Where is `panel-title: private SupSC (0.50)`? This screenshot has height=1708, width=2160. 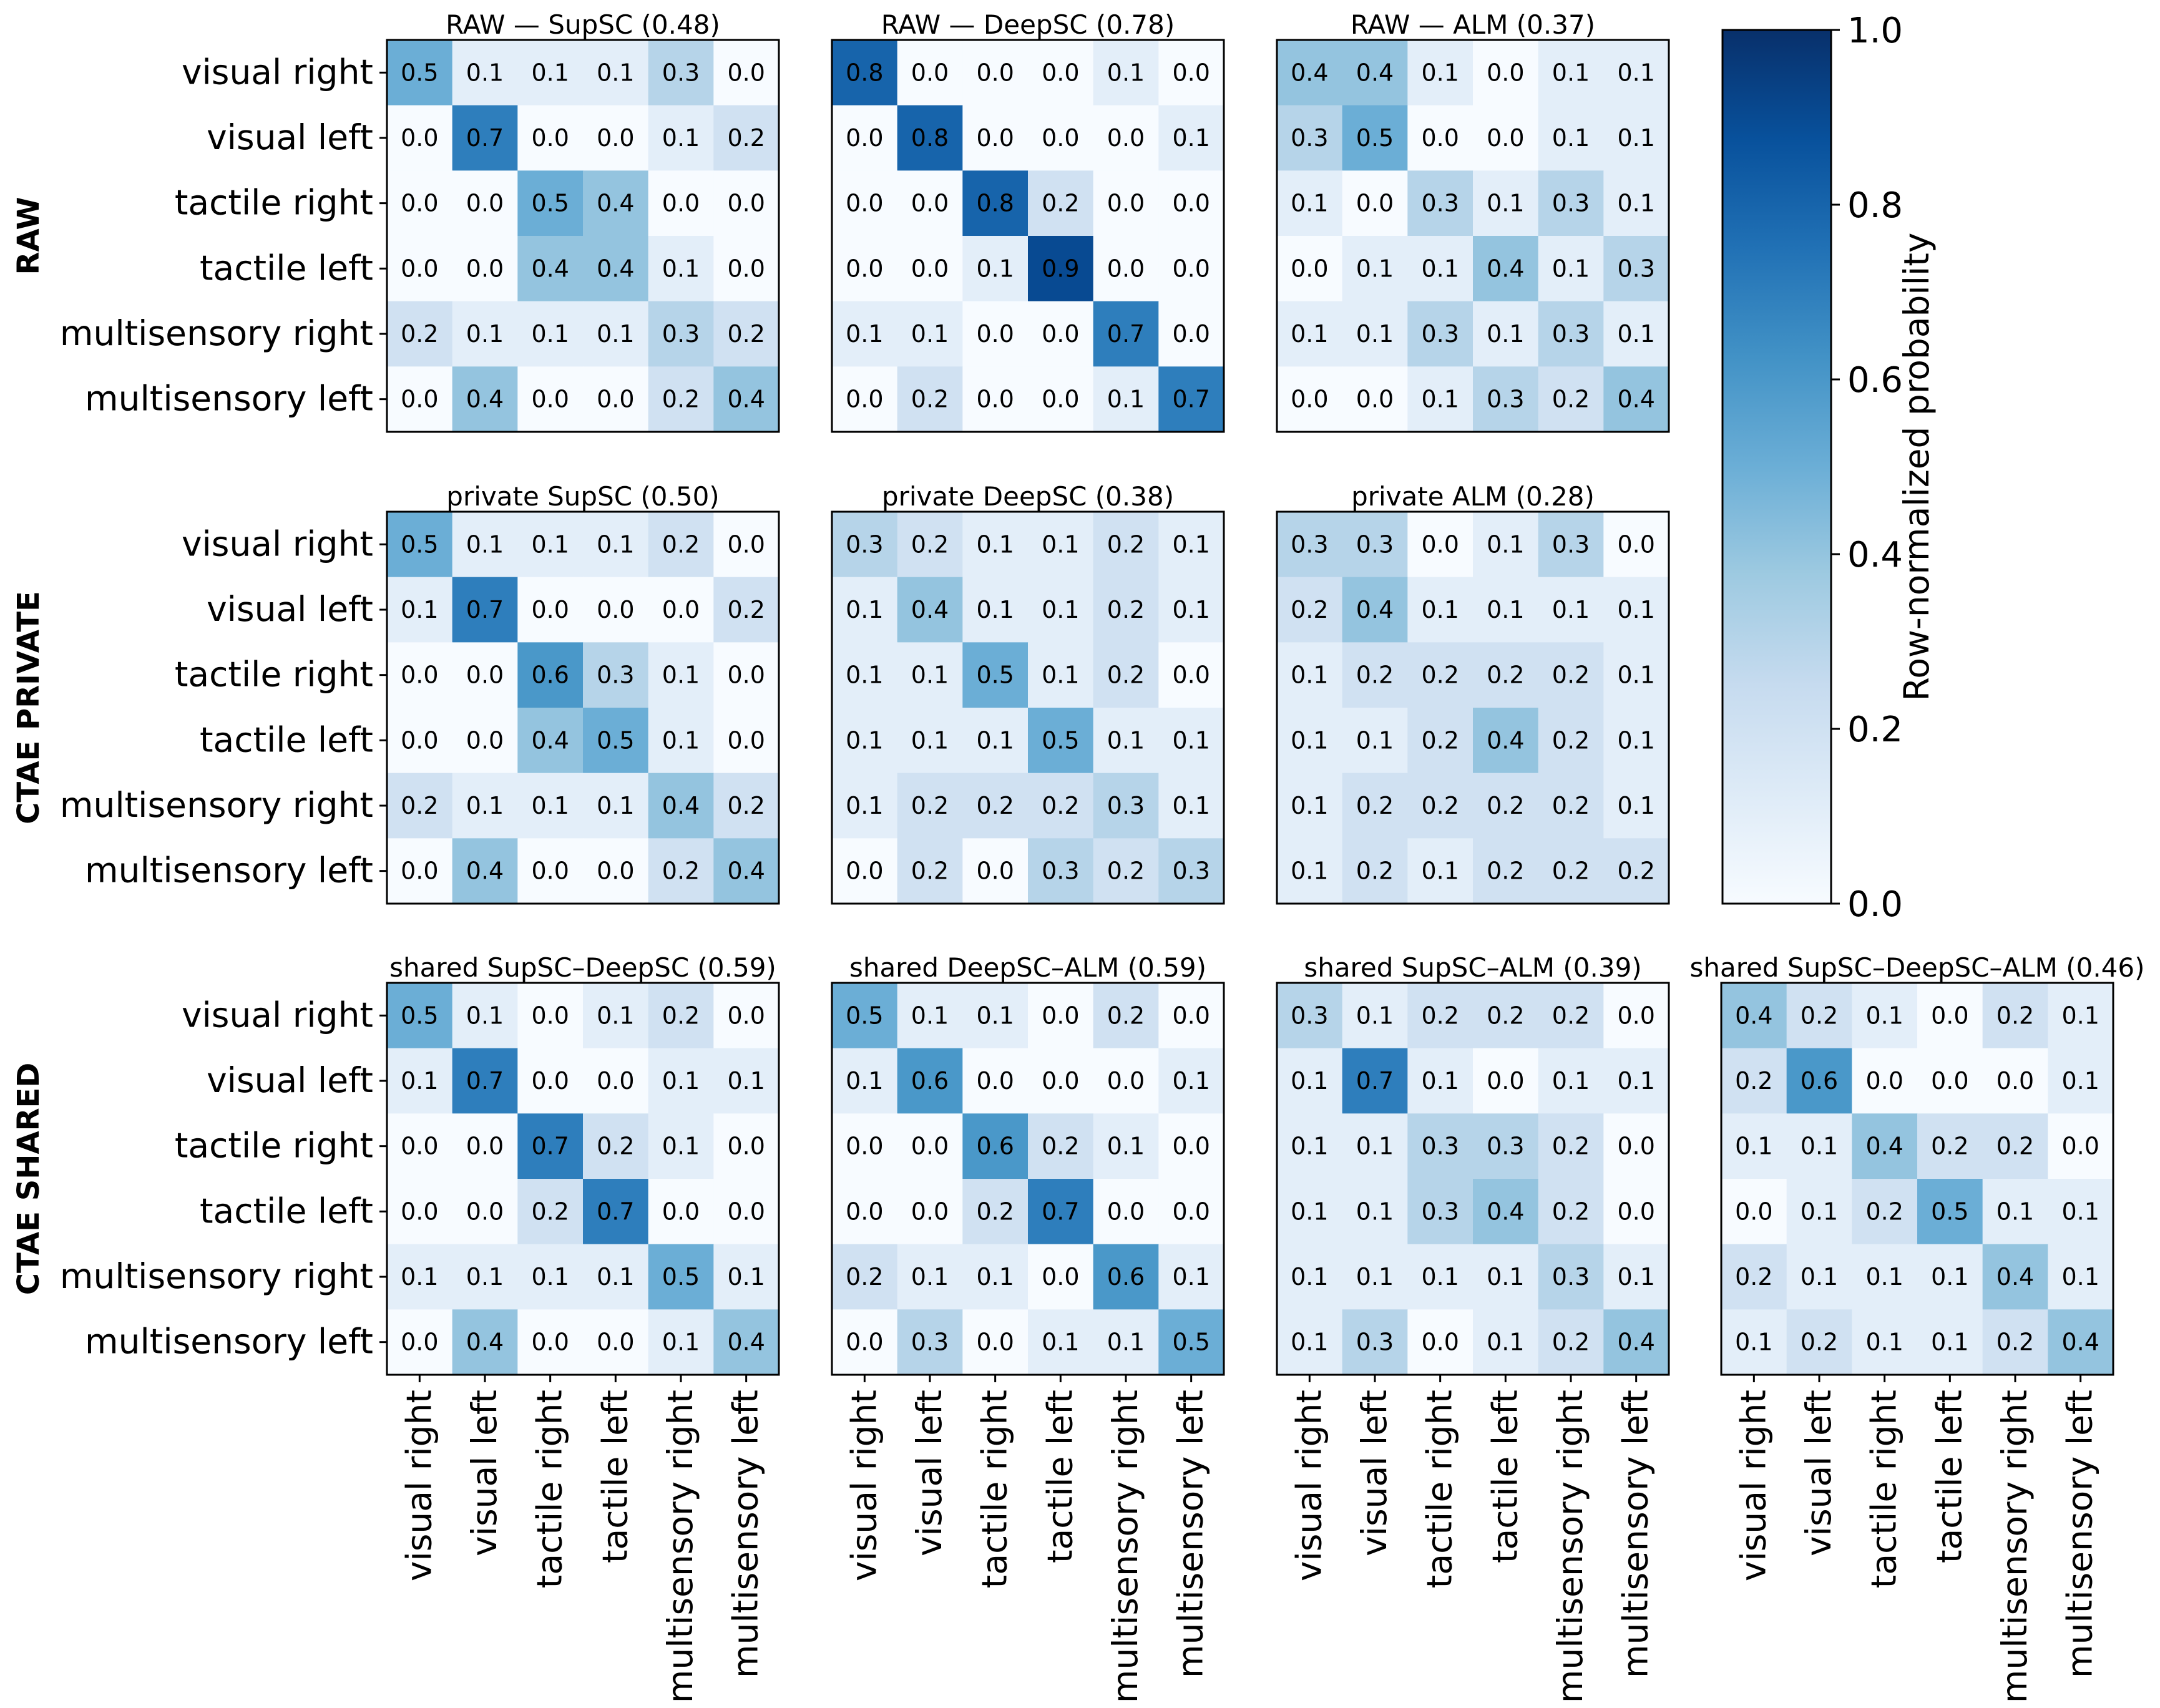
panel-title: private SupSC (0.50) is located at coordinates (582, 496).